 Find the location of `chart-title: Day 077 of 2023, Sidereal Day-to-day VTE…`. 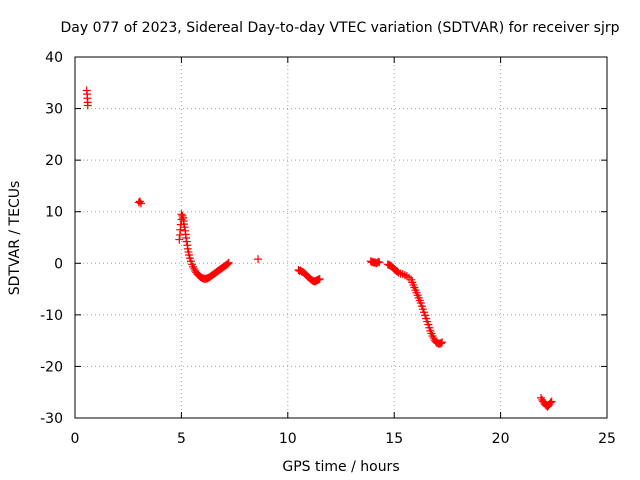

chart-title: Day 077 of 2023, Sidereal Day-to-day VTE… is located at coordinates (339, 28).